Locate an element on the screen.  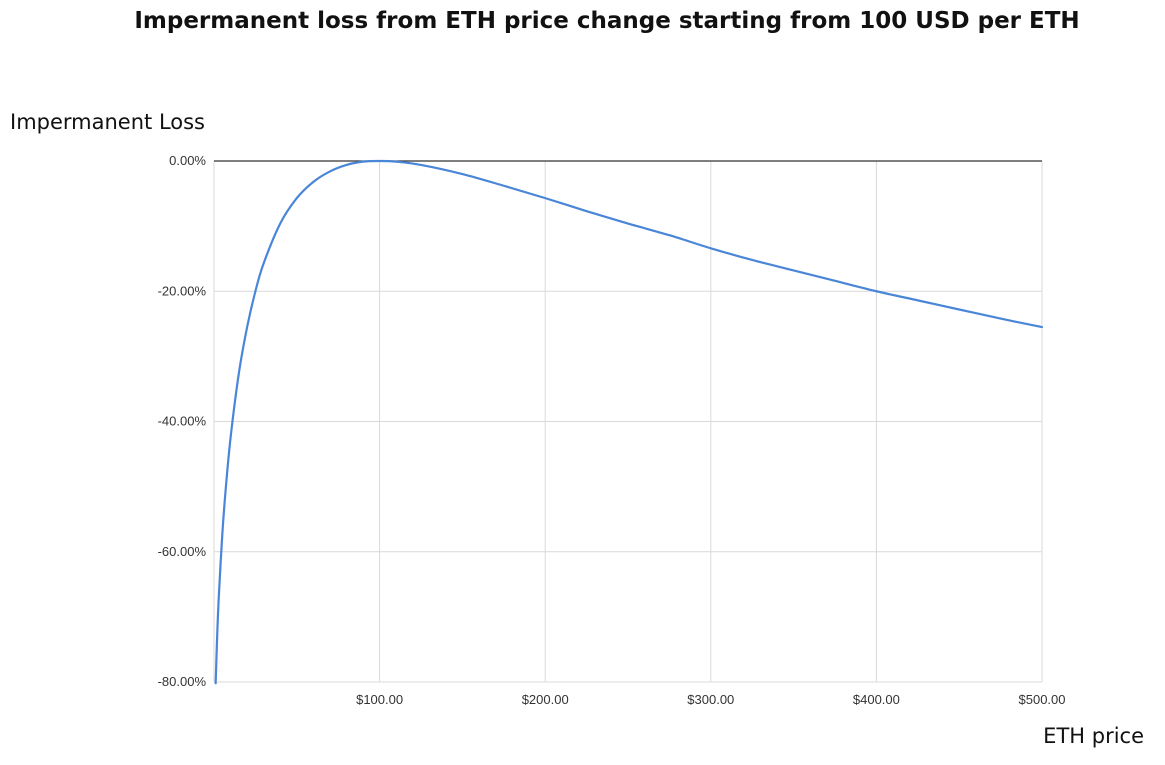
y-tick-label: 0.00% is located at coordinates (187, 160).